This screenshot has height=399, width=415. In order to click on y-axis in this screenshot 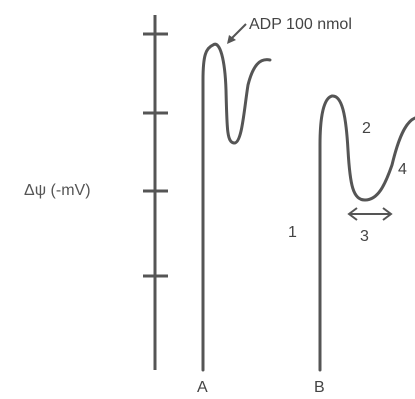, I will do `click(155, 192)`.